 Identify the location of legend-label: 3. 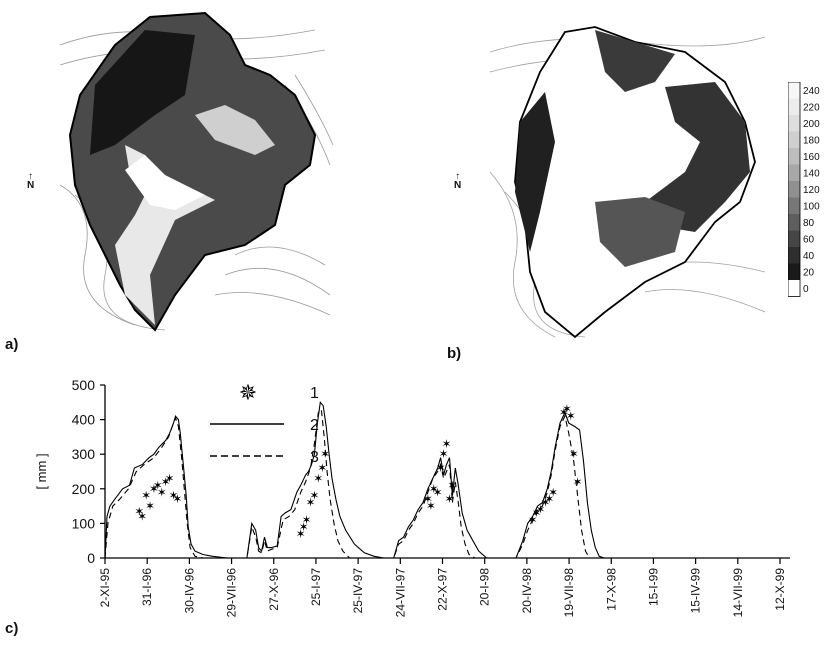
(314, 457).